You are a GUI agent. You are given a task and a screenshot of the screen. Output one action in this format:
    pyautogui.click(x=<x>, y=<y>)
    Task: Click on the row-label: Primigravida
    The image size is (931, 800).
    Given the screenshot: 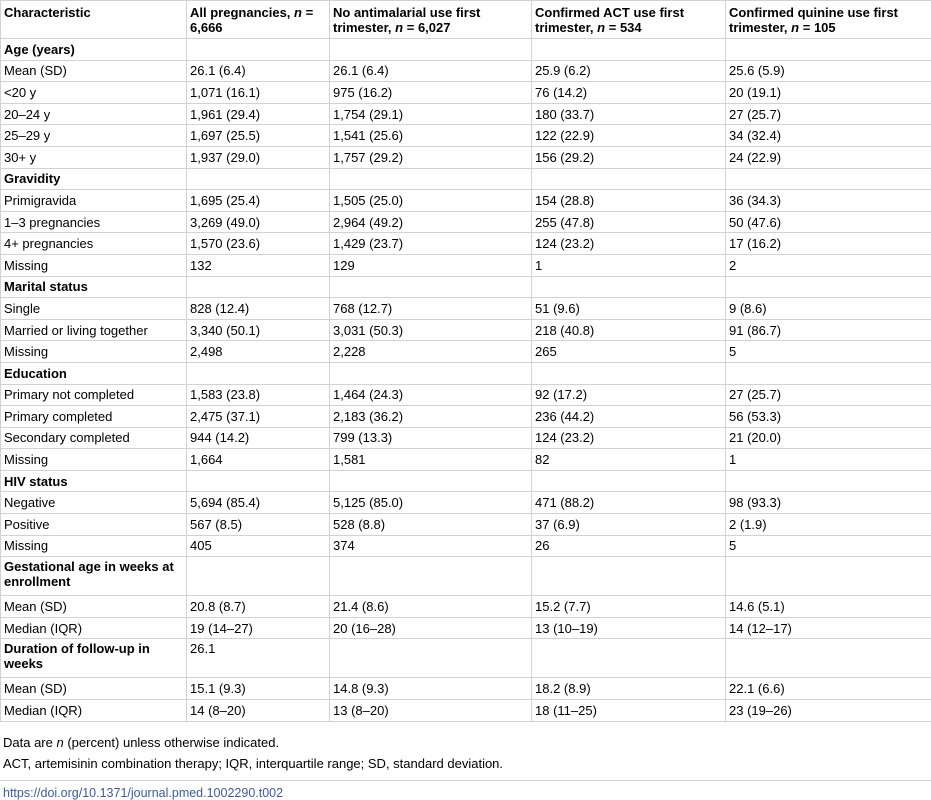 What is the action you would take?
    pyautogui.click(x=93, y=200)
    